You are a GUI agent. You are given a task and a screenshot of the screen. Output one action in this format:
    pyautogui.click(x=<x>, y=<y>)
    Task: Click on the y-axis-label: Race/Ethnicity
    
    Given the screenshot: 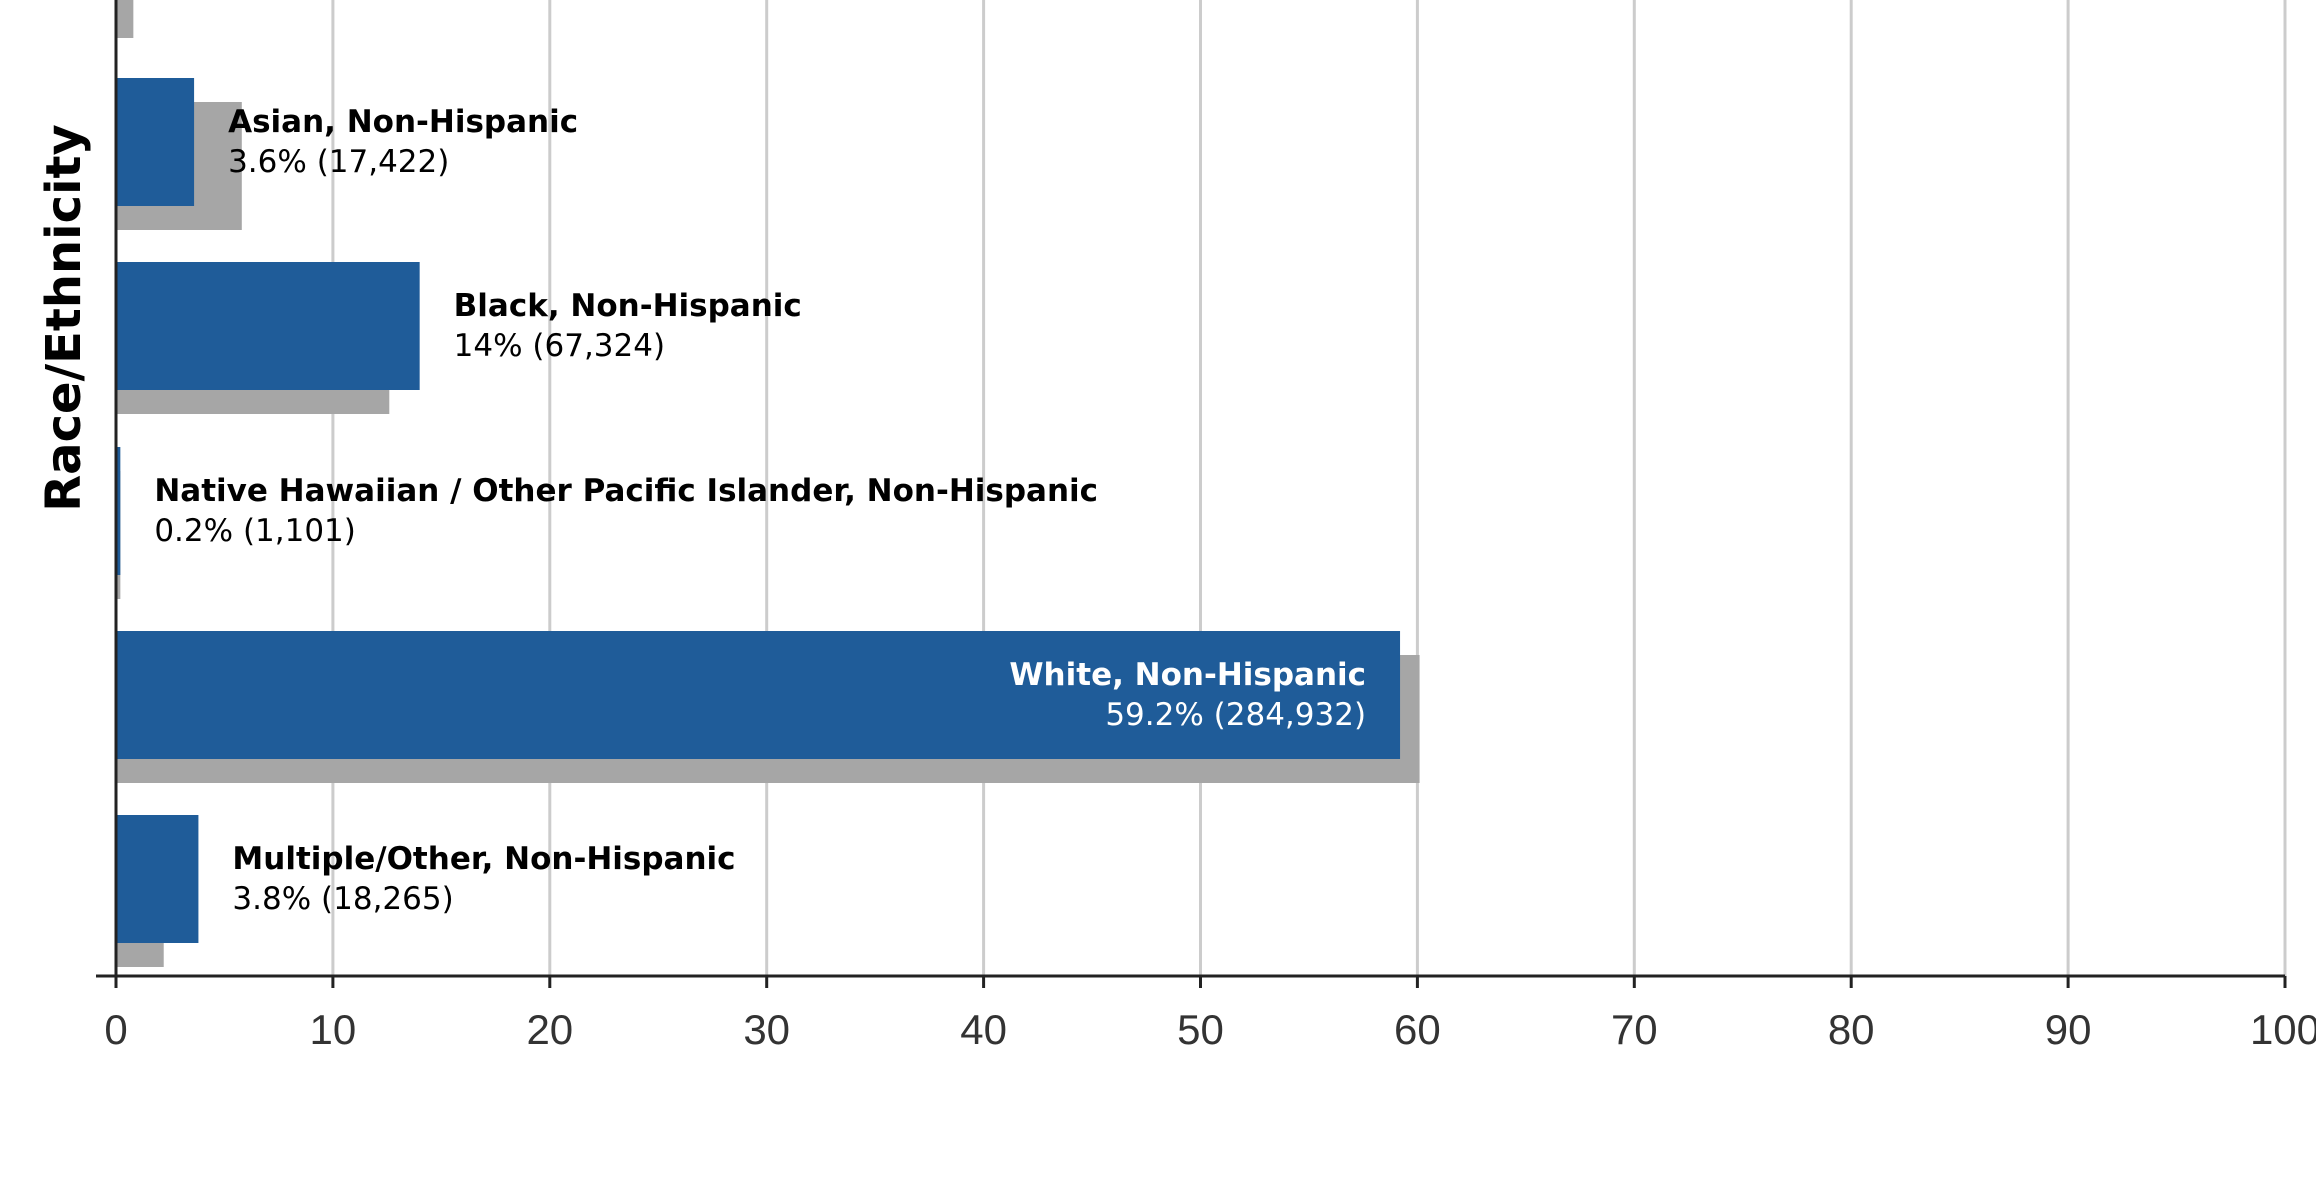 What is the action you would take?
    pyautogui.click(x=64, y=318)
    